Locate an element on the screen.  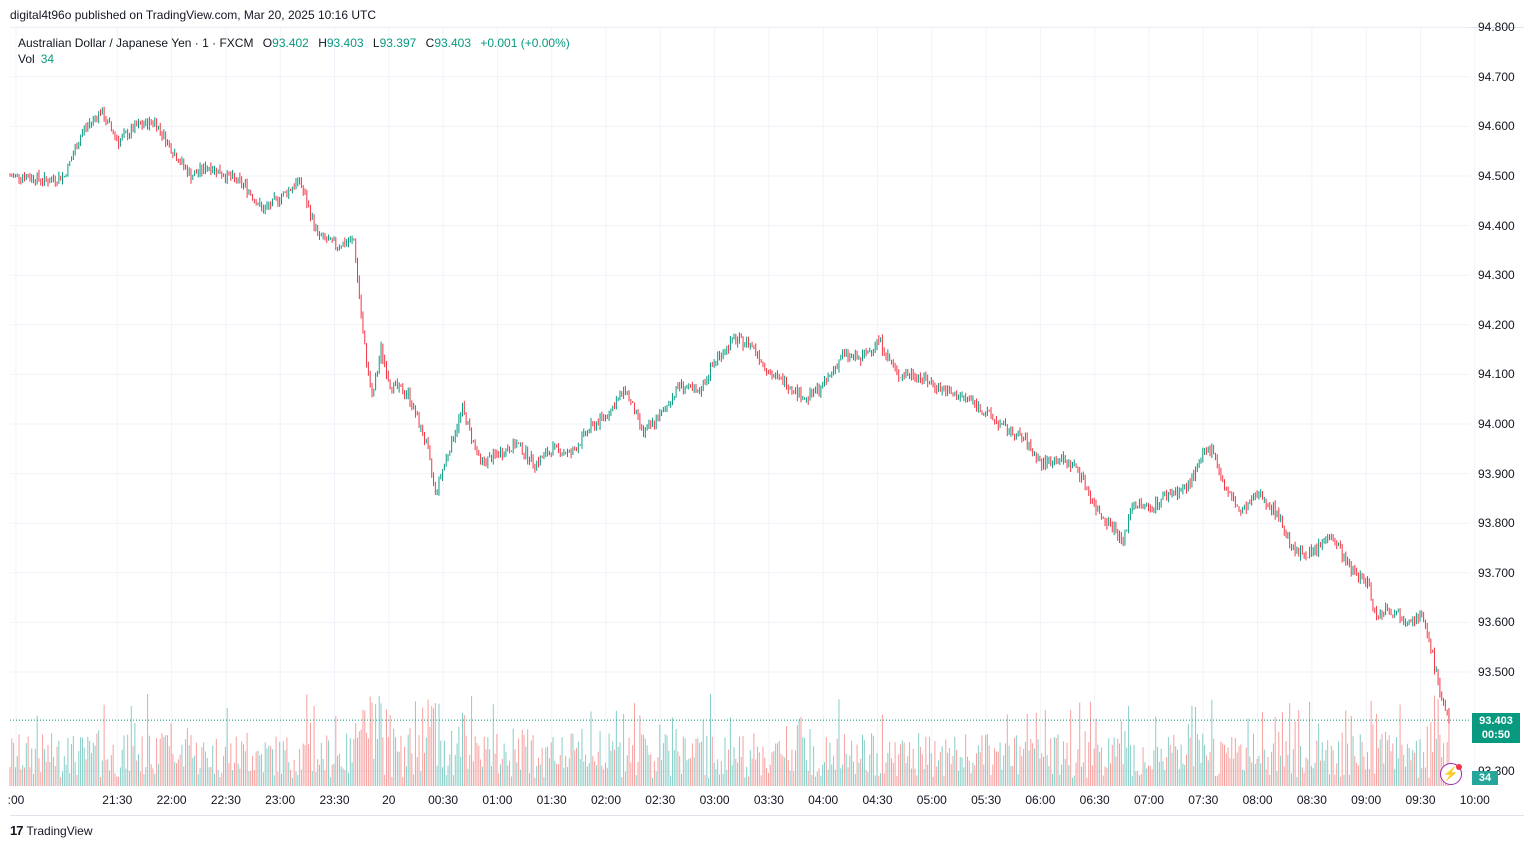
price-tick-label: 94.400 is located at coordinates (1496, 225).